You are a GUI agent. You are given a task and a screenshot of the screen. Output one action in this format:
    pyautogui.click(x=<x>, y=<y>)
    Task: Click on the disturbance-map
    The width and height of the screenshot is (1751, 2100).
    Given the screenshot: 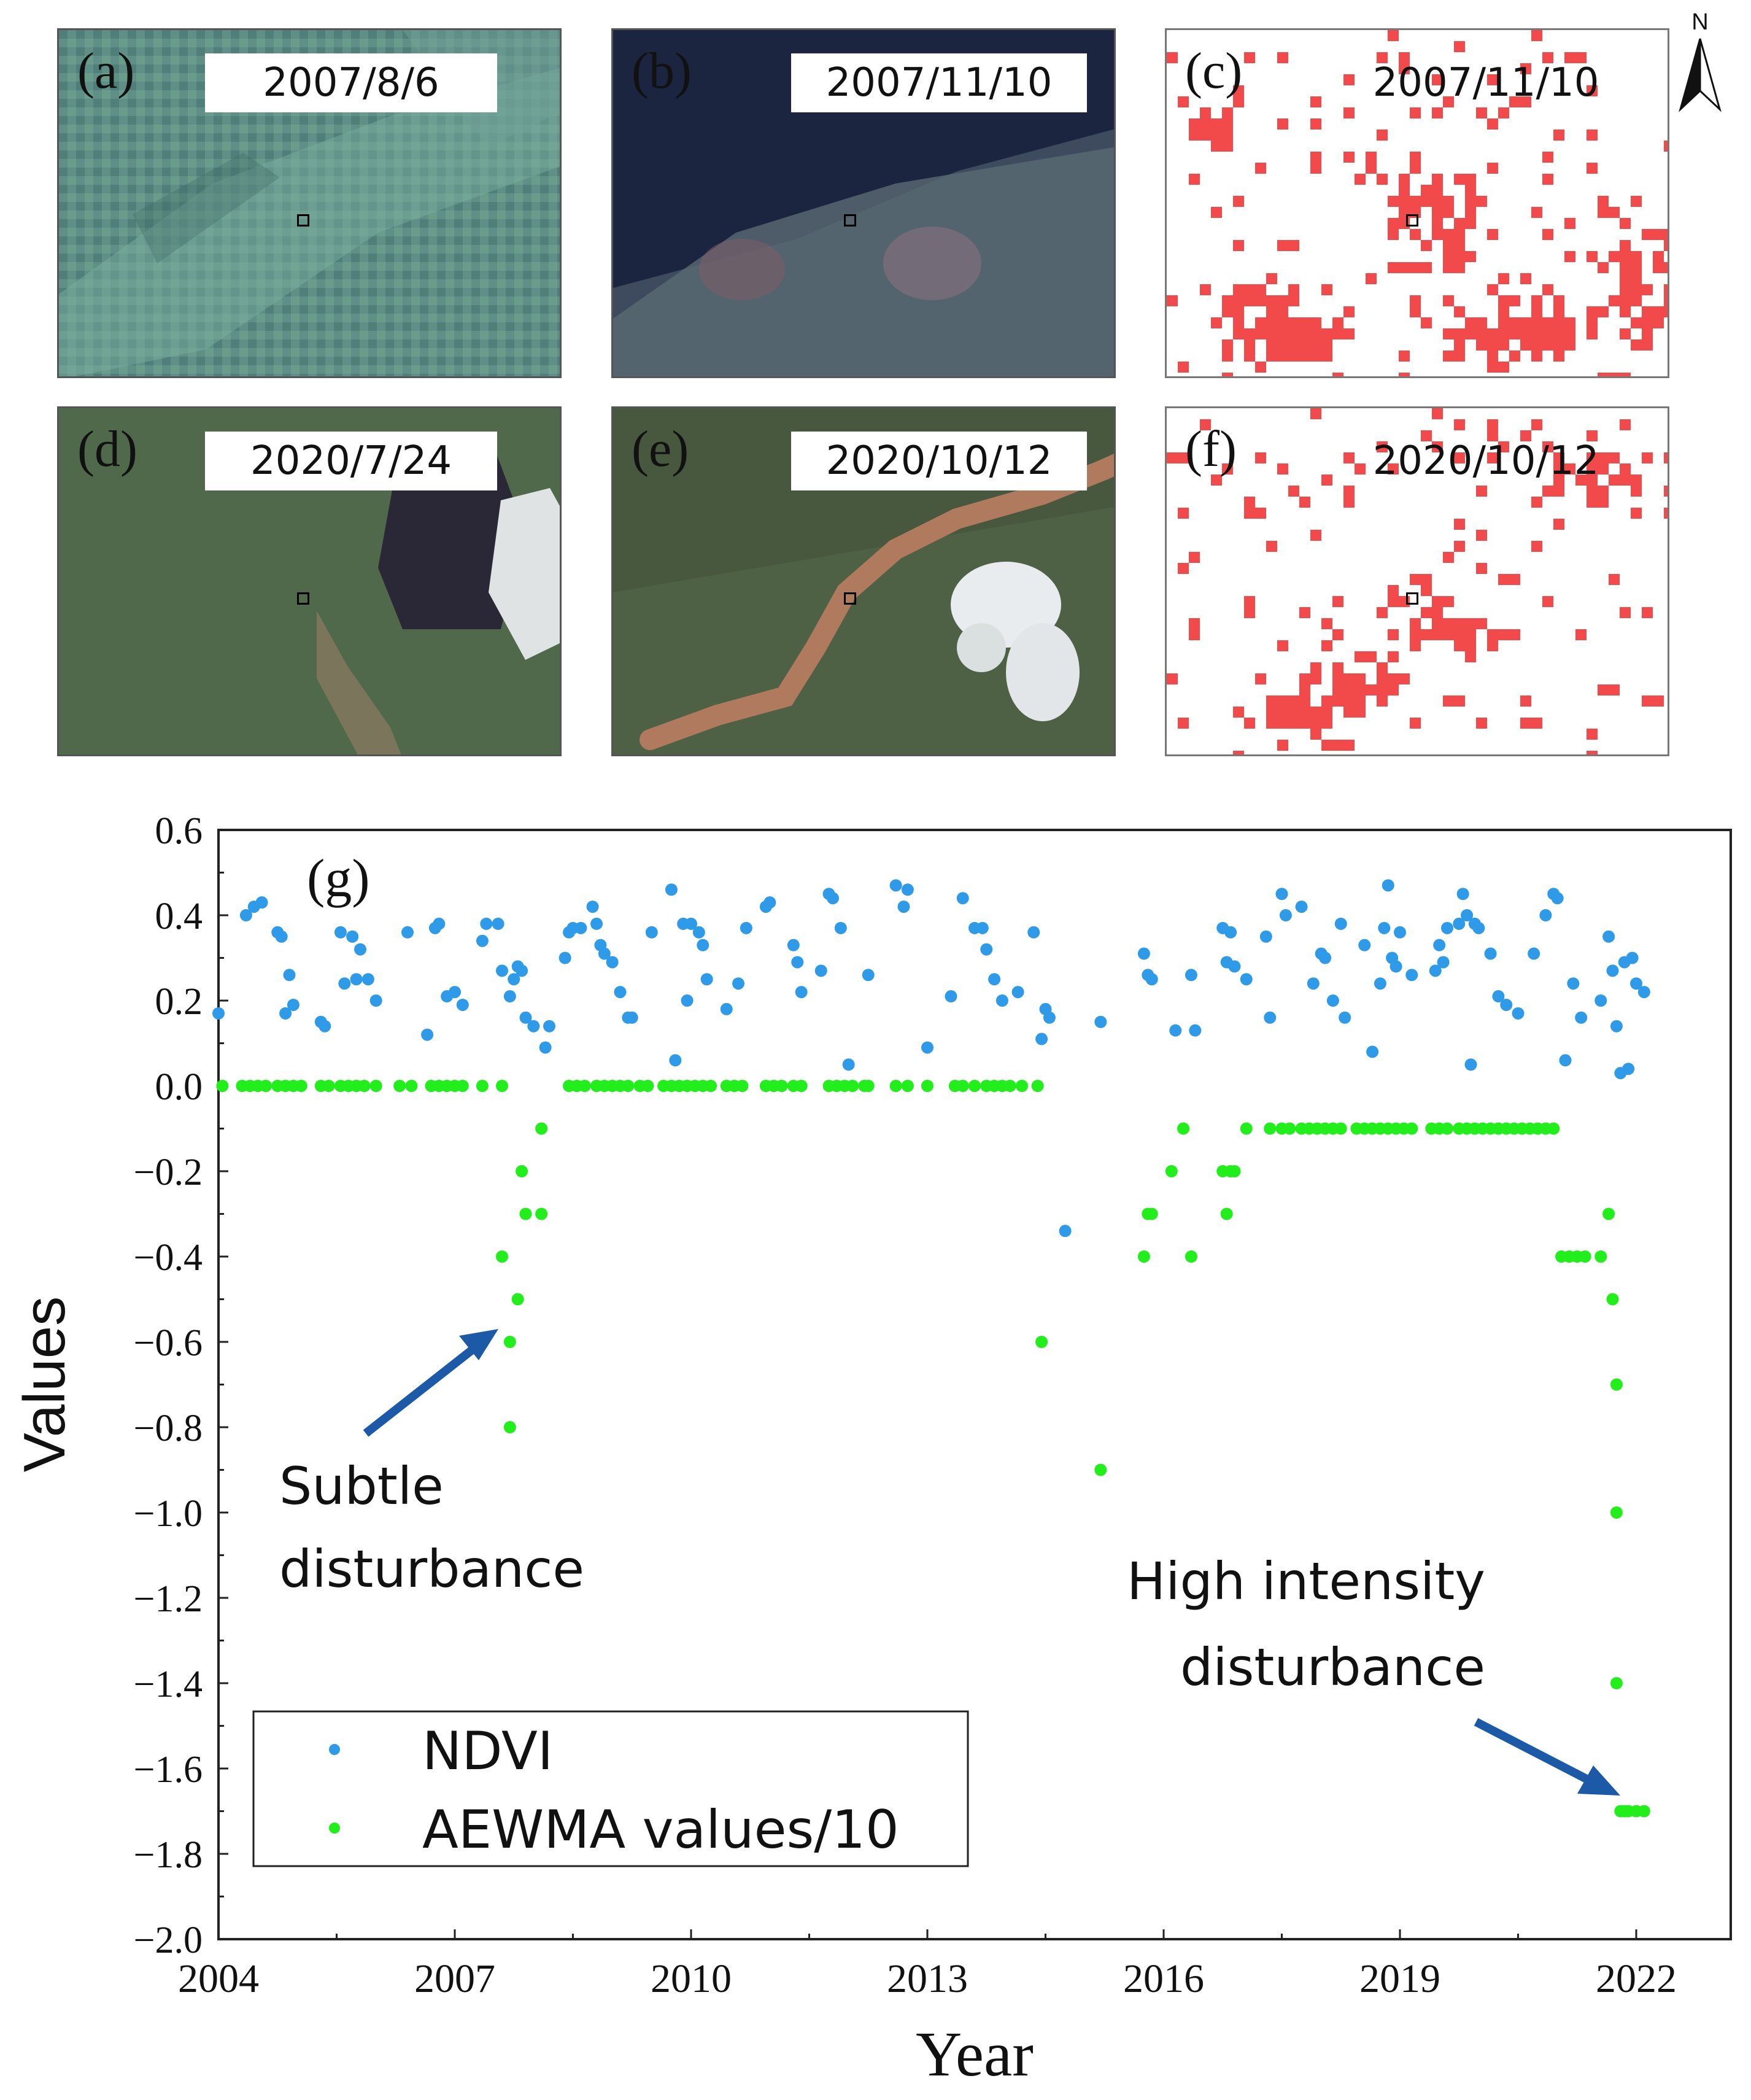 What is the action you would take?
    pyautogui.click(x=1418, y=581)
    